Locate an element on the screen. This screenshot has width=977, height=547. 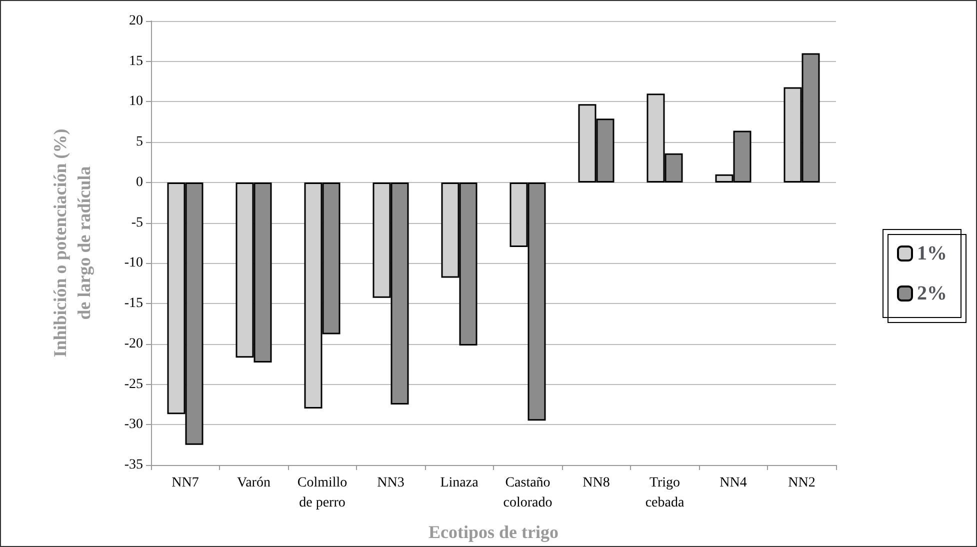
x-tick-label: NN2 is located at coordinates (802, 483).